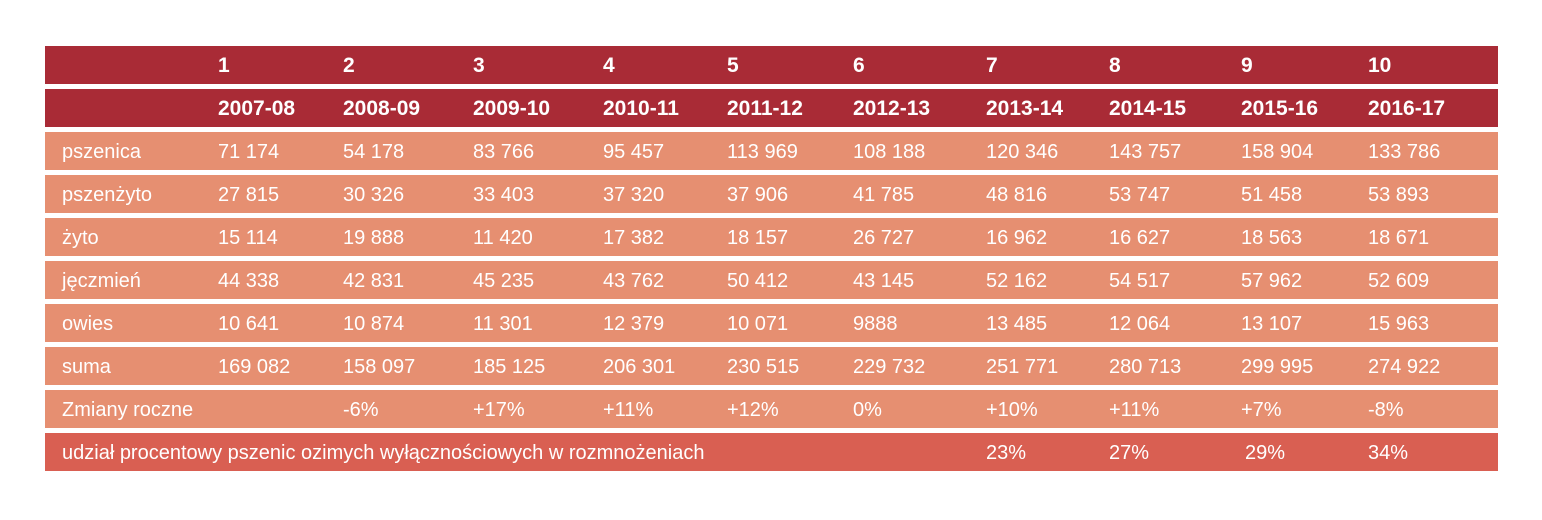 This screenshot has height=520, width=1542. I want to click on table-cell: 15 114, so click(248, 238).